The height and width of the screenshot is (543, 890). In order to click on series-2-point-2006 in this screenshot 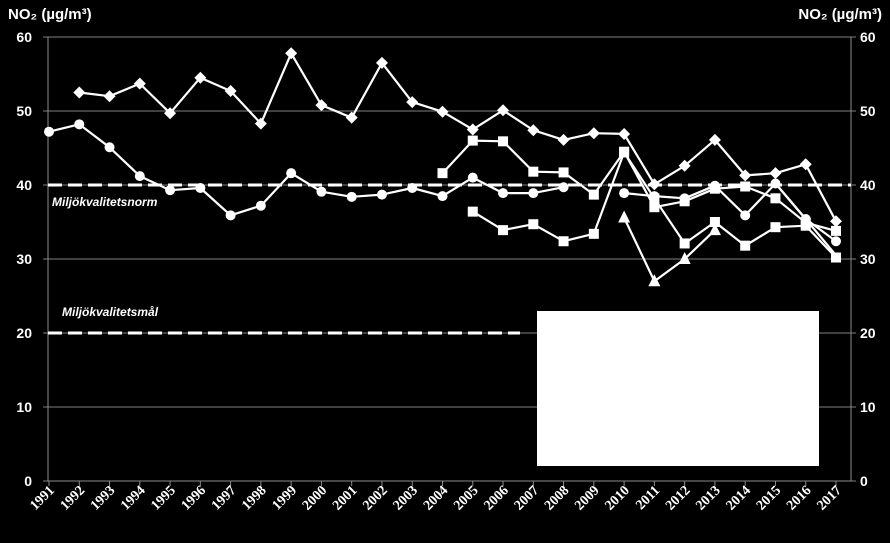, I will do `click(503, 141)`.